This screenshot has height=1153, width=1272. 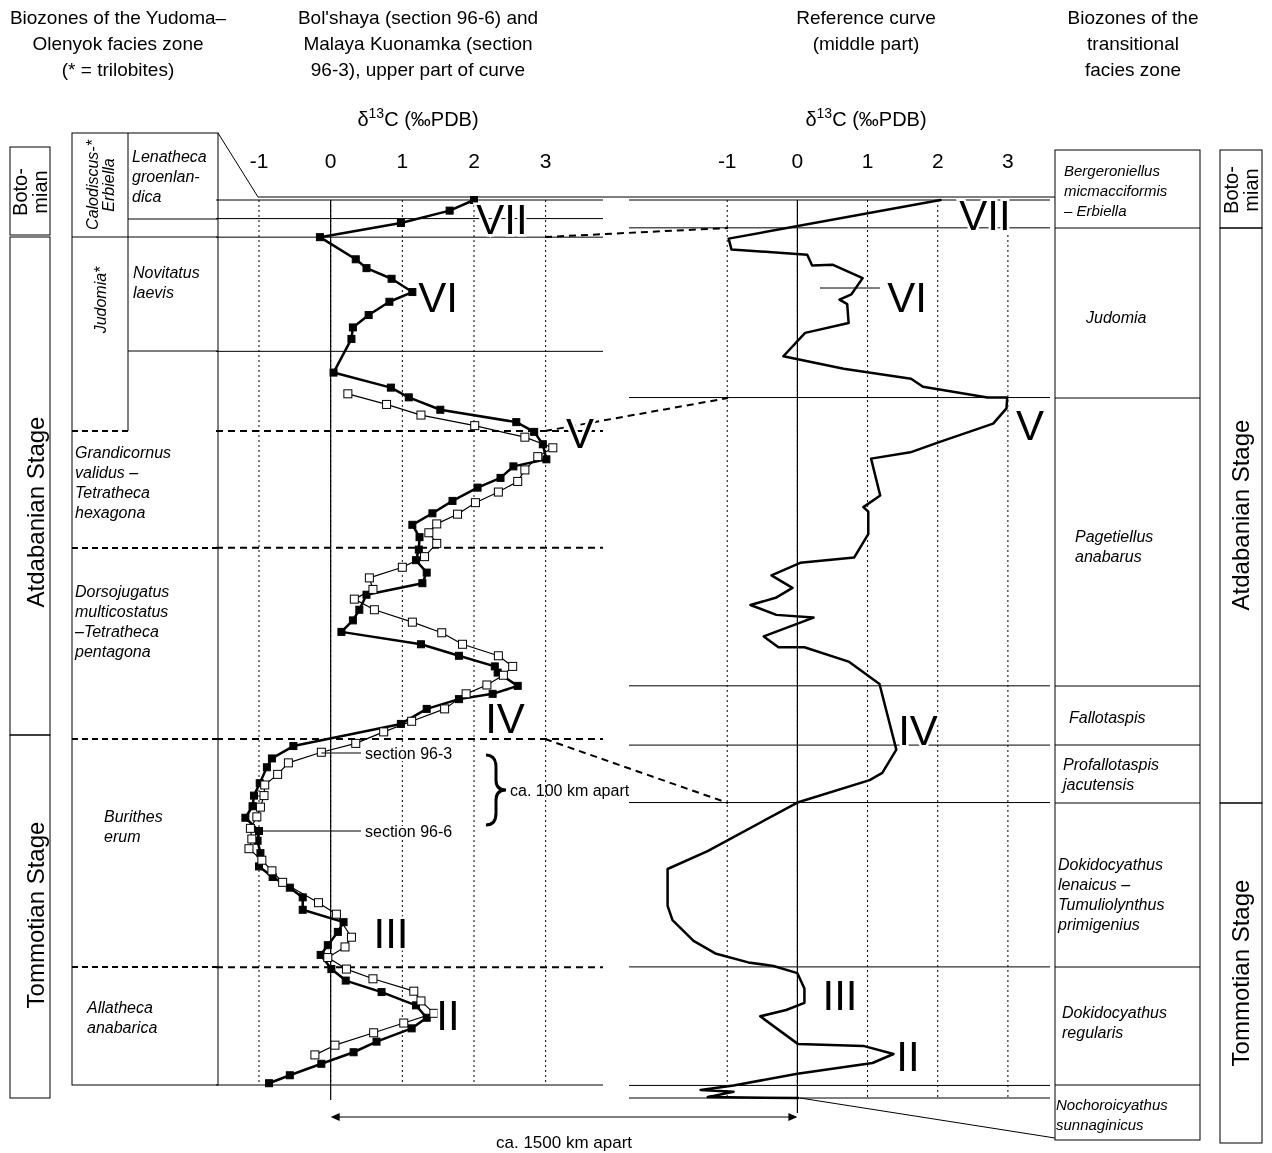 I want to click on text: Fallotaspis, so click(x=1107, y=717).